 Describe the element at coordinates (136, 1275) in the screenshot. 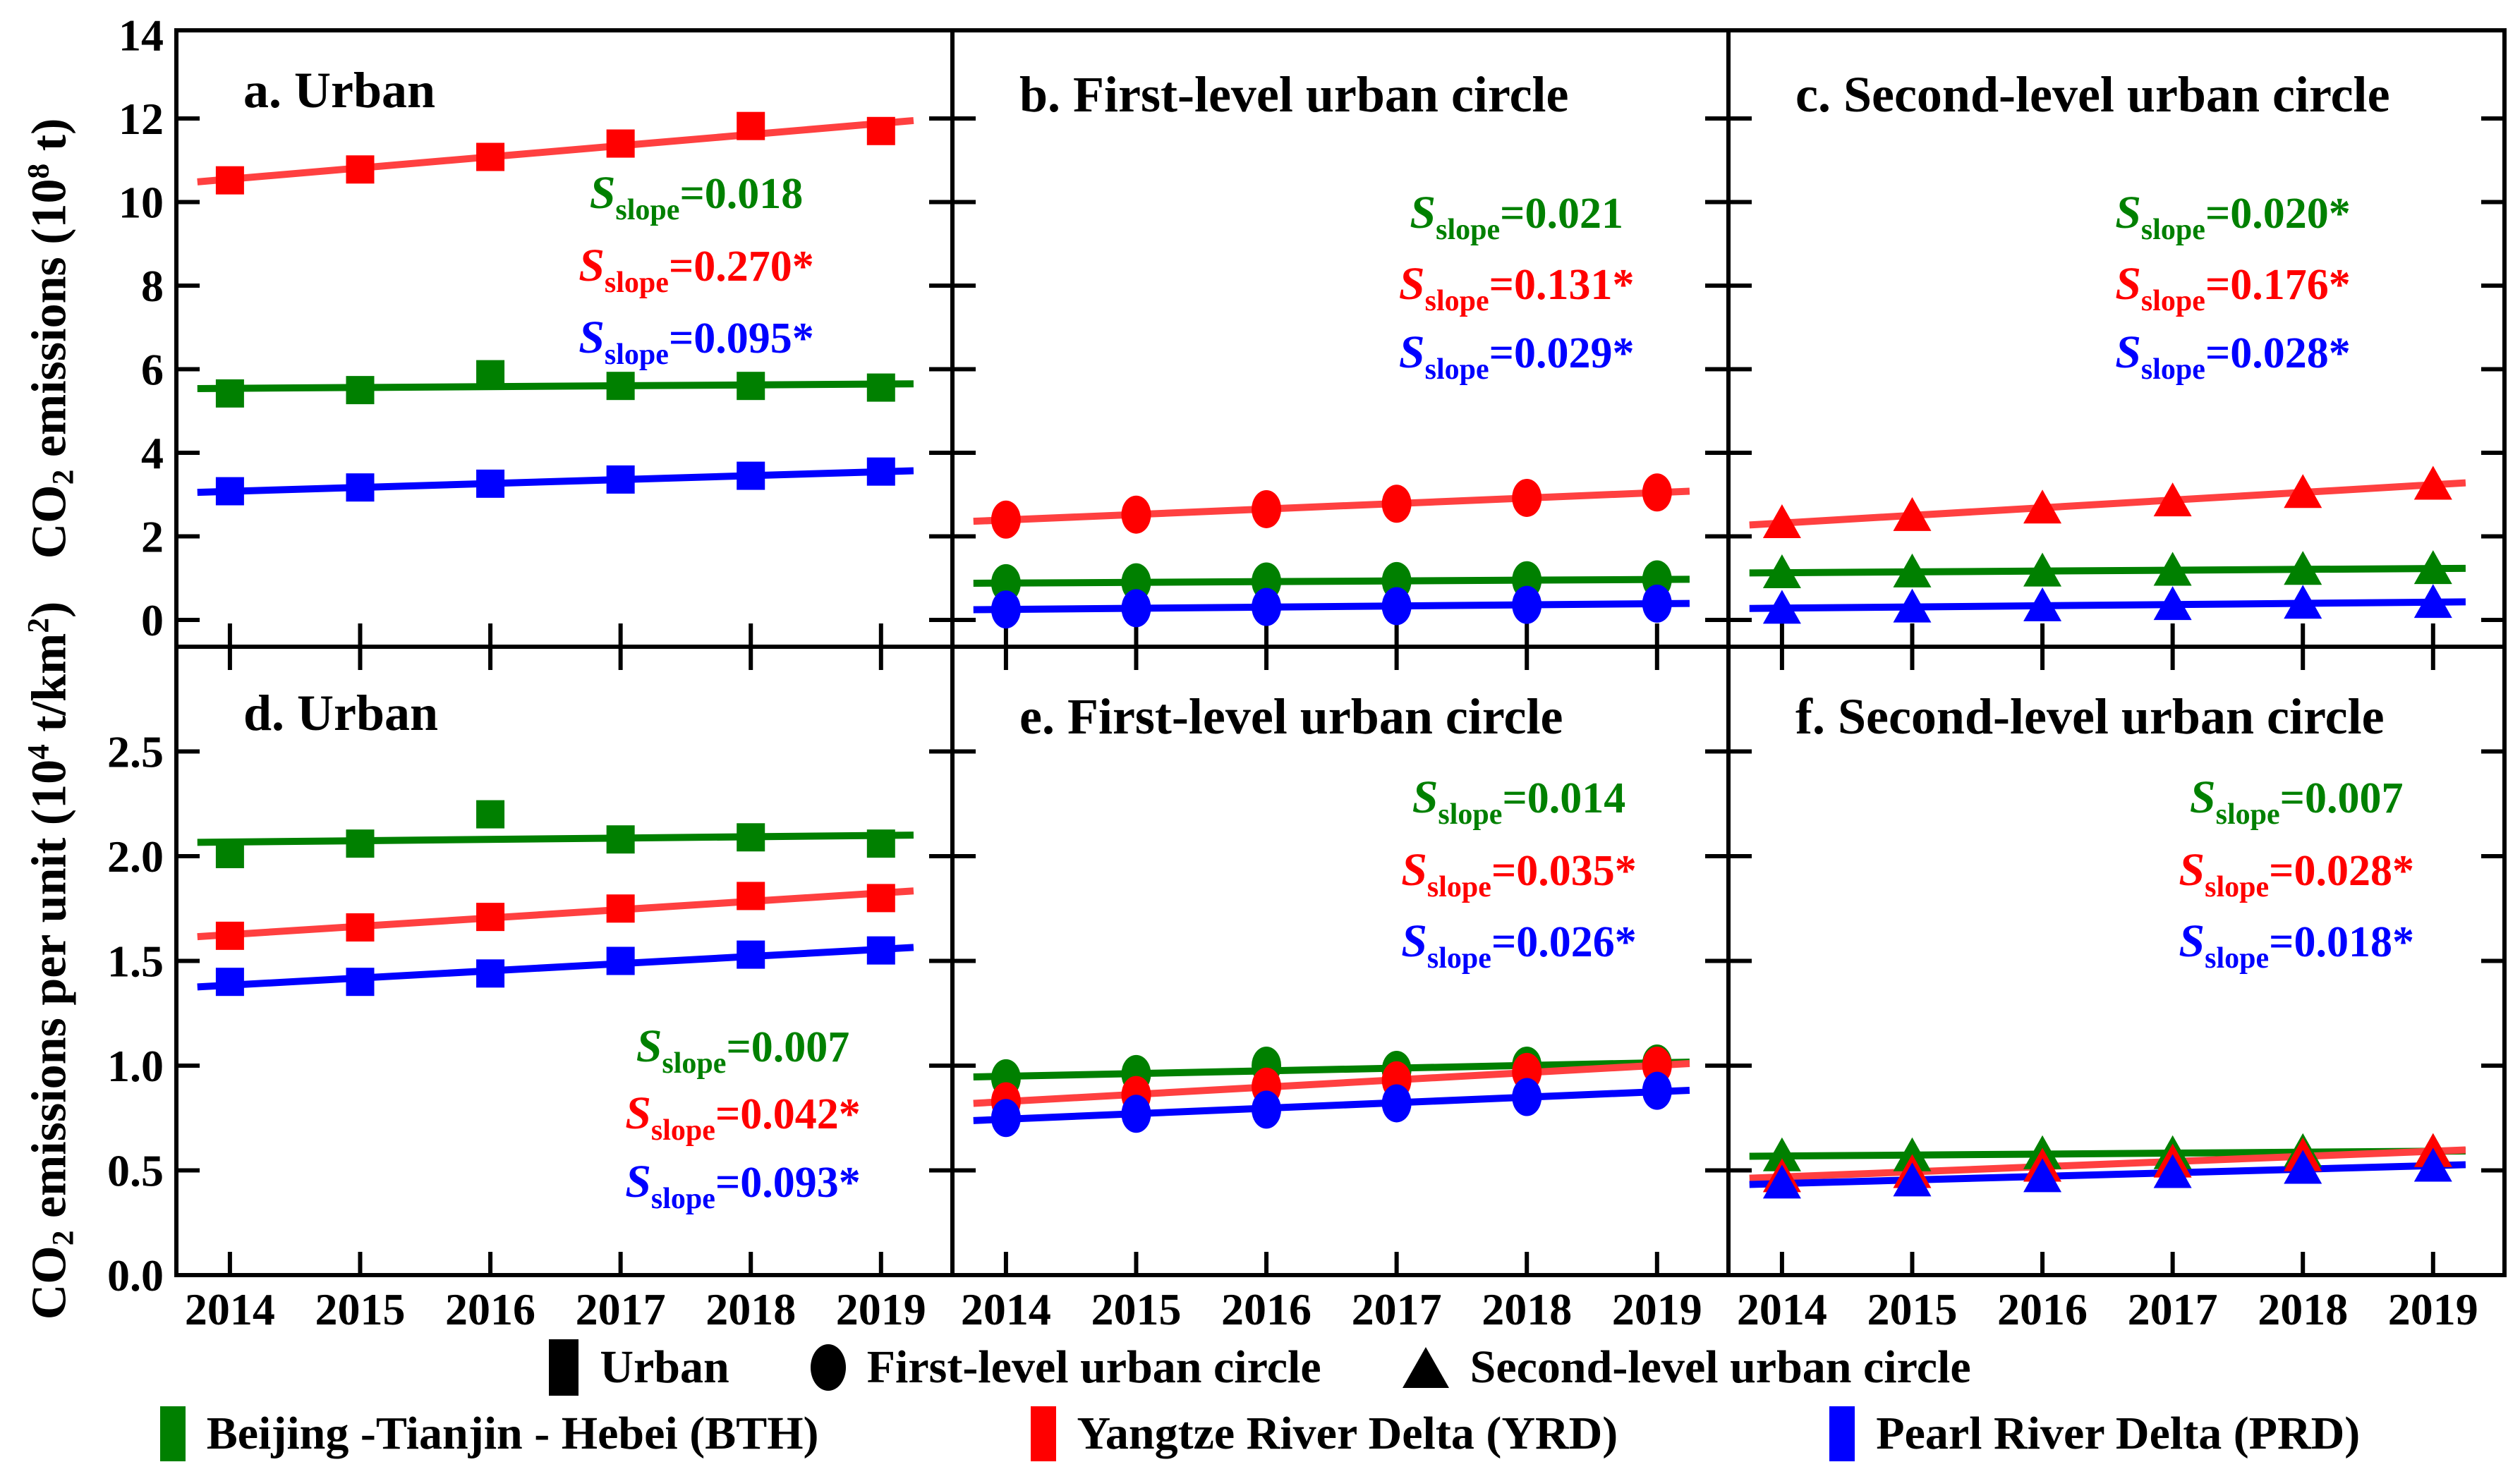

I see `y-tick-label: 0.0` at that location.